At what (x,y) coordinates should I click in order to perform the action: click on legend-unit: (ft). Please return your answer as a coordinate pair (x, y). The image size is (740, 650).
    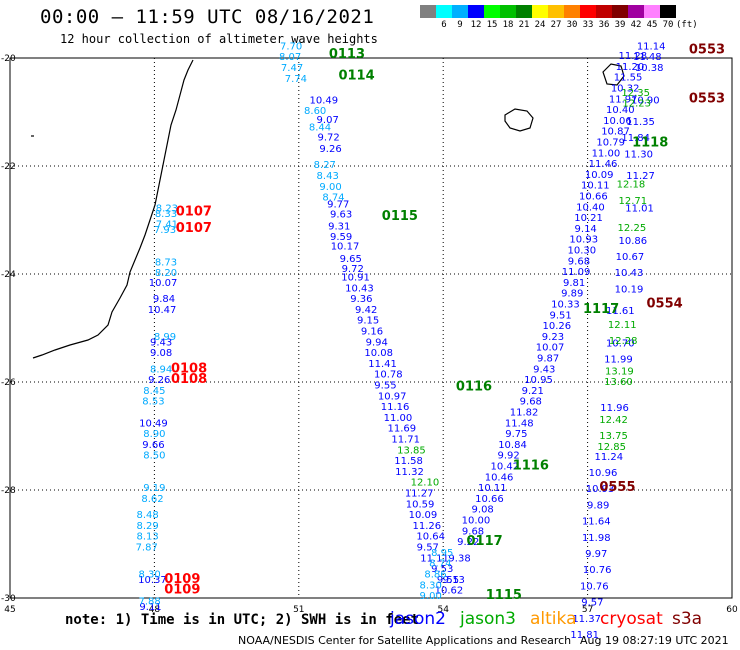
    Looking at the image, I should click on (687, 25).